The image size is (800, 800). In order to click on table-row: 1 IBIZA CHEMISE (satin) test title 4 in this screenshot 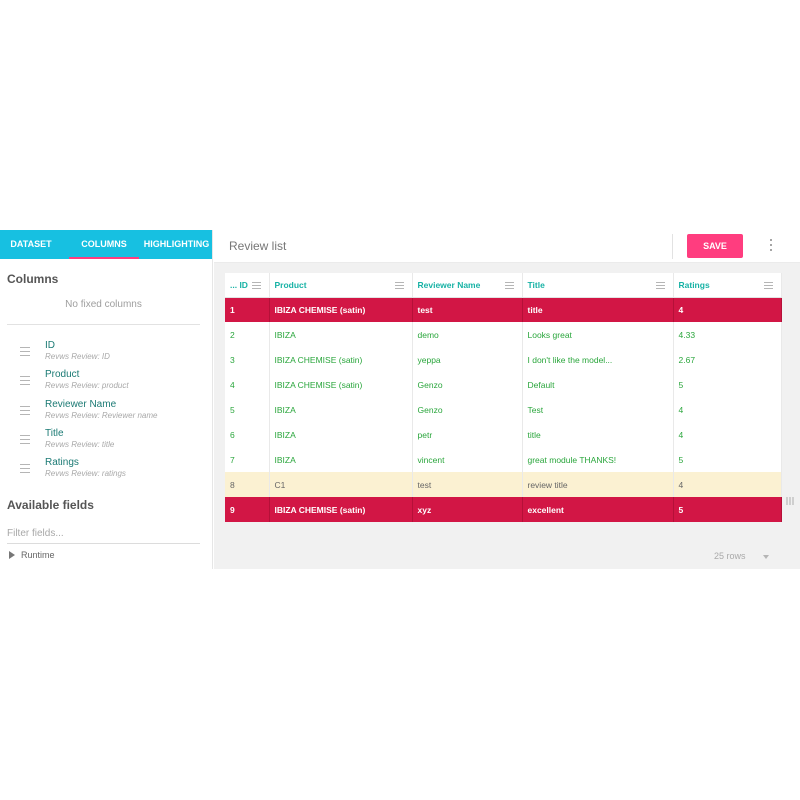, I will do `click(503, 309)`.